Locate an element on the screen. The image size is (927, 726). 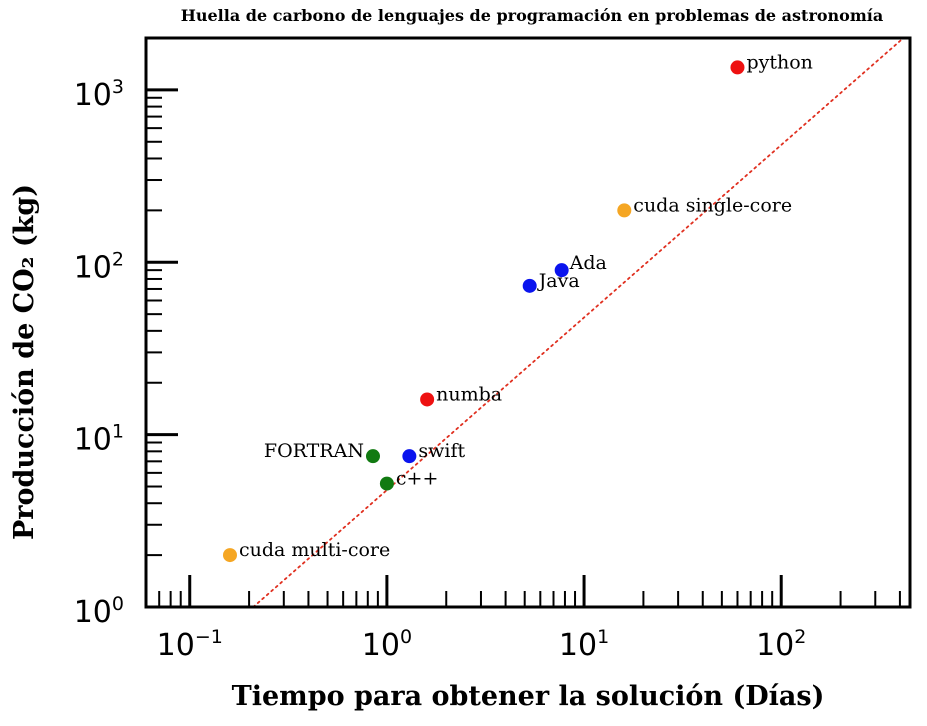
y-axis-label: Producción de CO₂ (kg) is located at coordinates (24, 362).